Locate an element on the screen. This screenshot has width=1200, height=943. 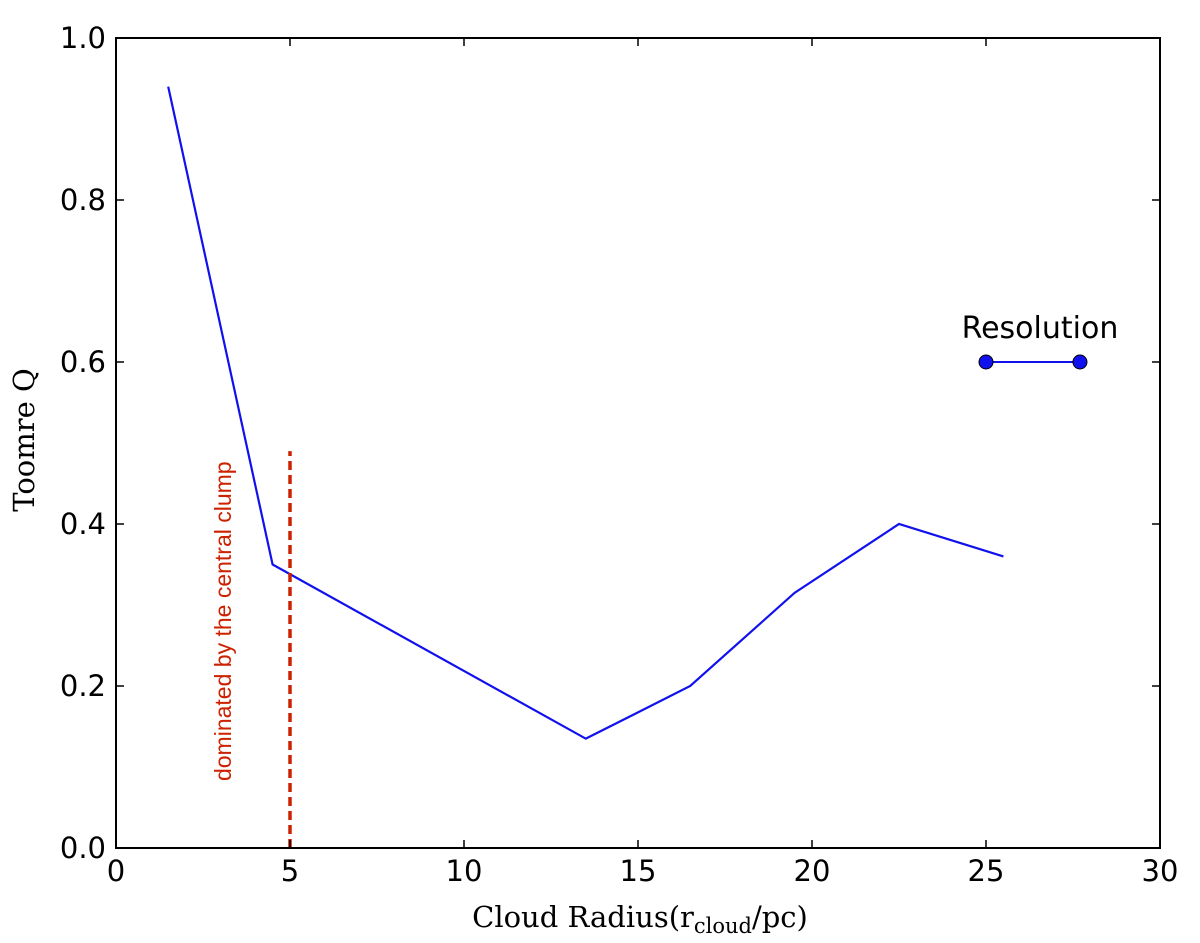
resolution-label: Resolution is located at coordinates (1040, 328).